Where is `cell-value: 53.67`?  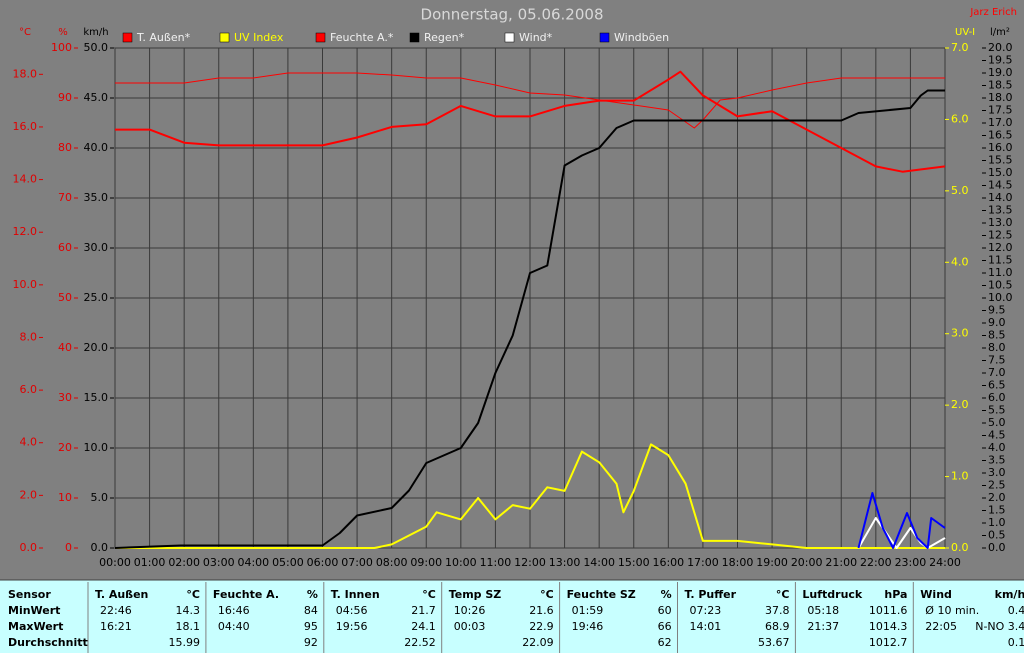
cell-value: 53.67 is located at coordinates (774, 642).